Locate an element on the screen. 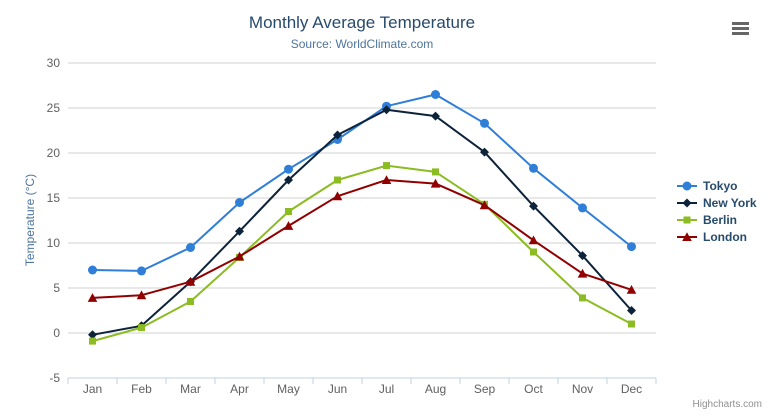 This screenshot has height=416, width=769. chart-title: Monthly Average Temperature is located at coordinates (362, 22).